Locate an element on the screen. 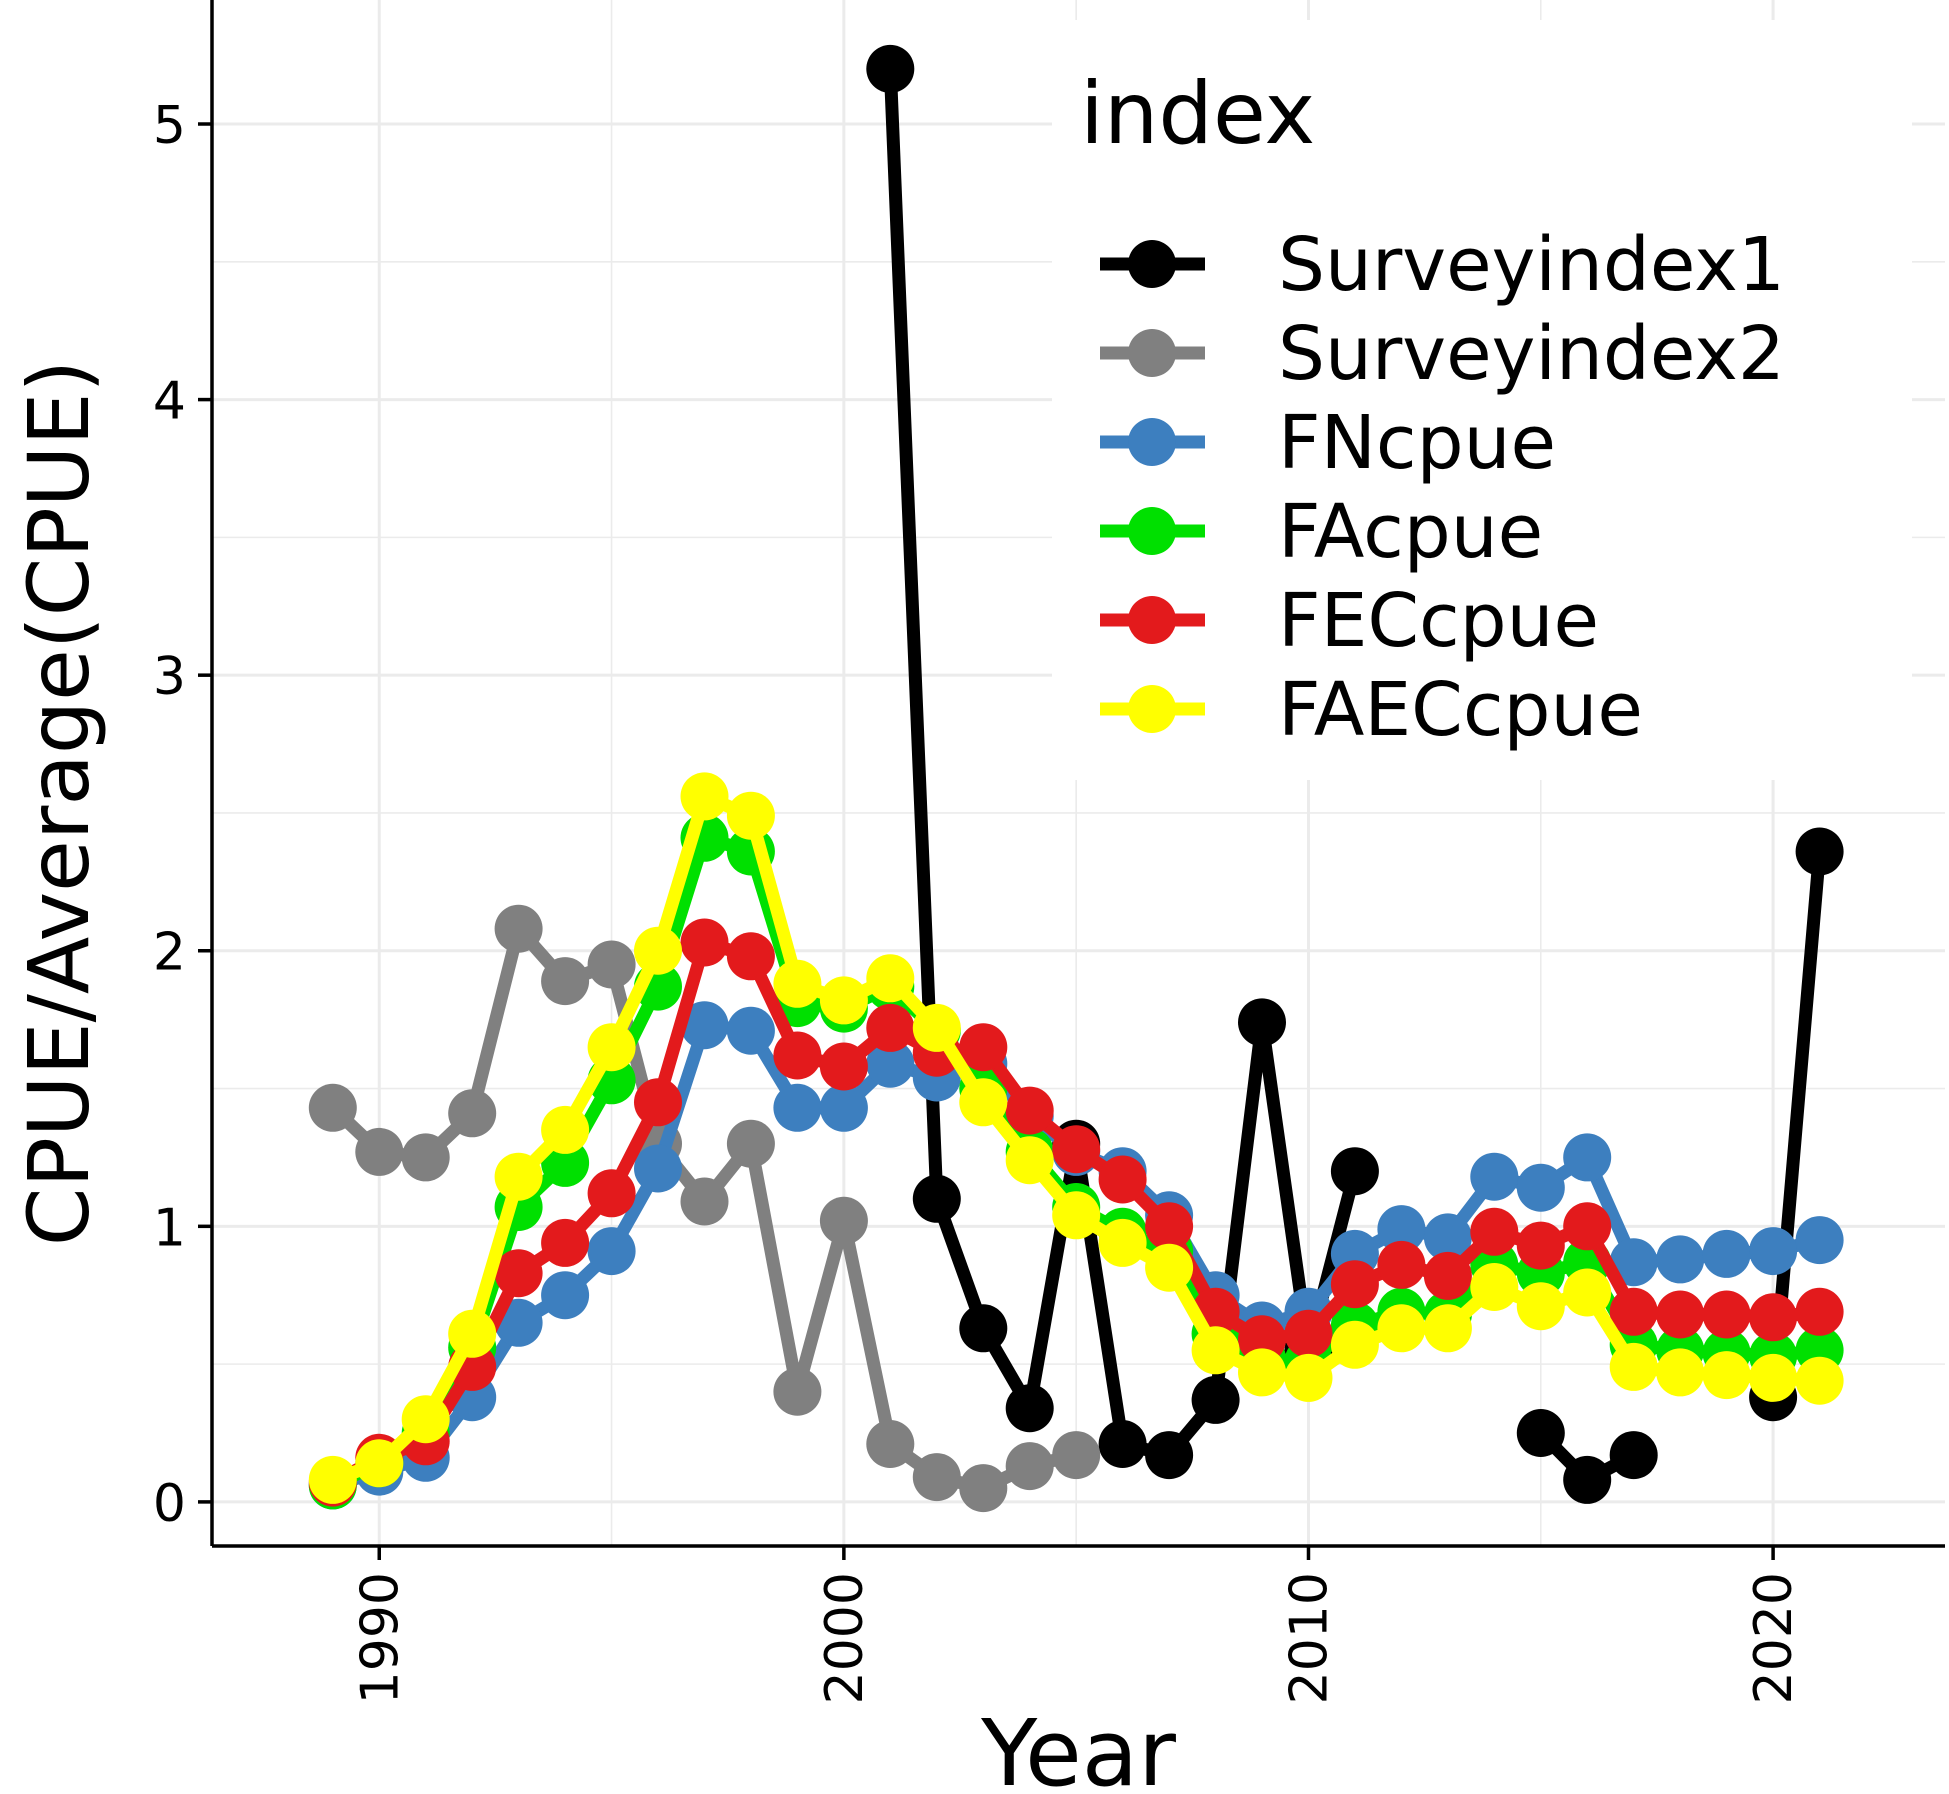 This screenshot has width=1949, height=1794. legend-title: index is located at coordinates (1197, 114).